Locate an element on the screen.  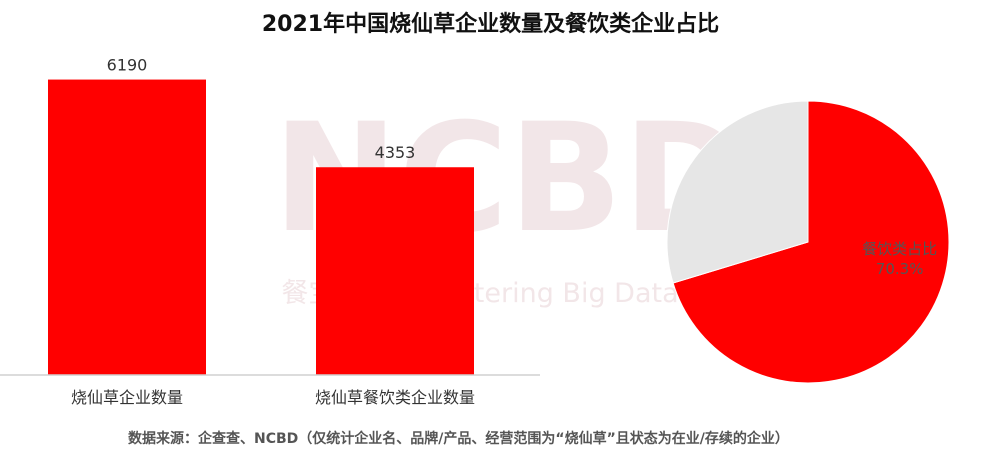
category-label: 烧仙草企业数量 is located at coordinates (127, 397).